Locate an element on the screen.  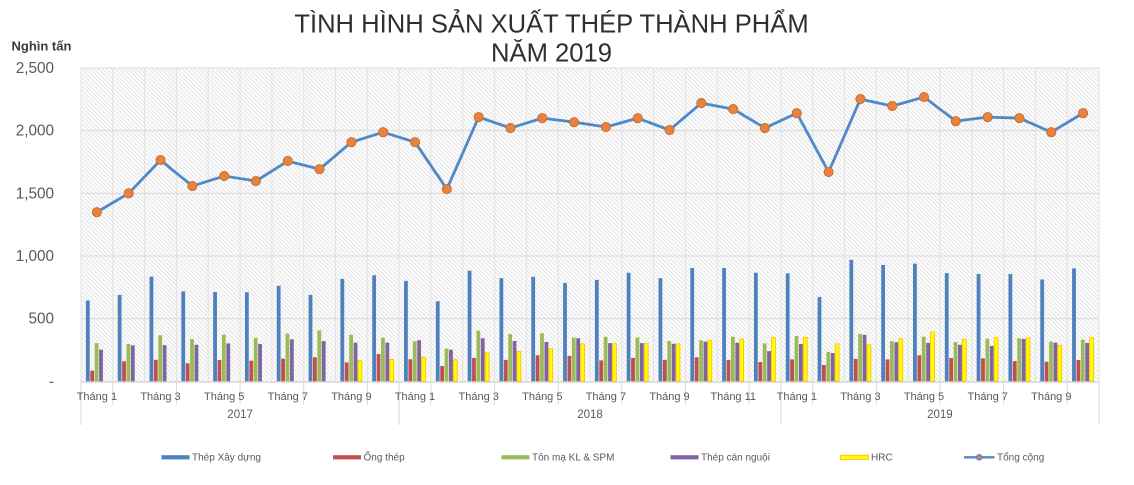
svg-text: 2019 is located at coordinates (940, 415).